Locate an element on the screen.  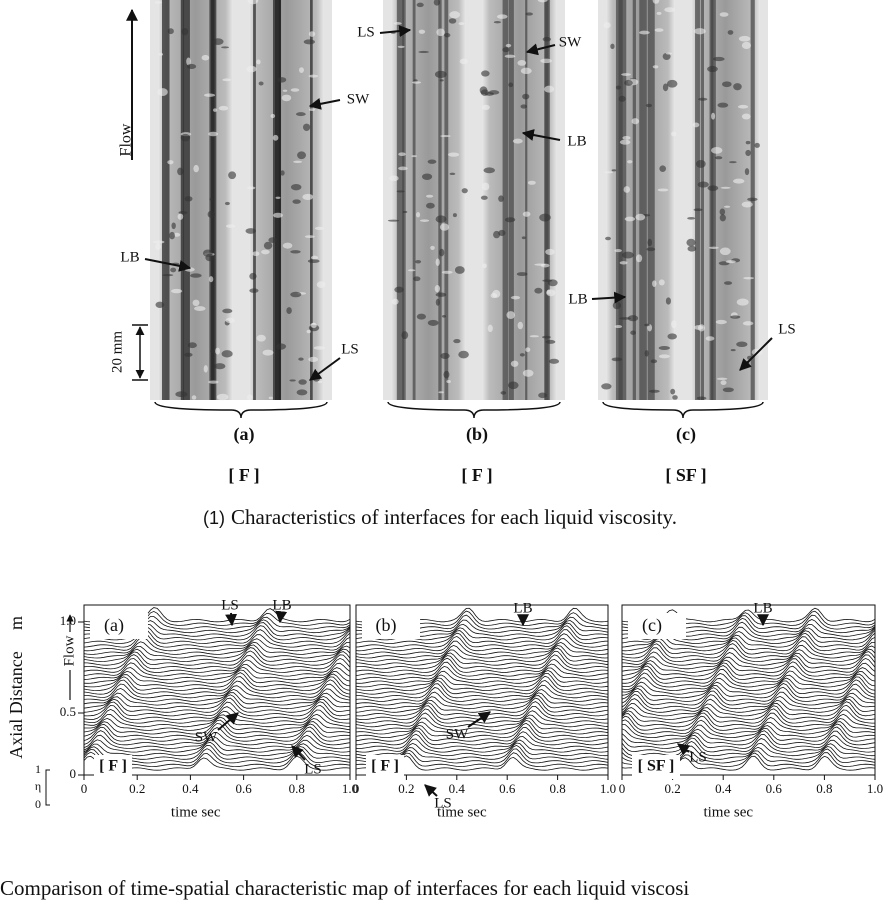
annotation: SW is located at coordinates (570, 42).